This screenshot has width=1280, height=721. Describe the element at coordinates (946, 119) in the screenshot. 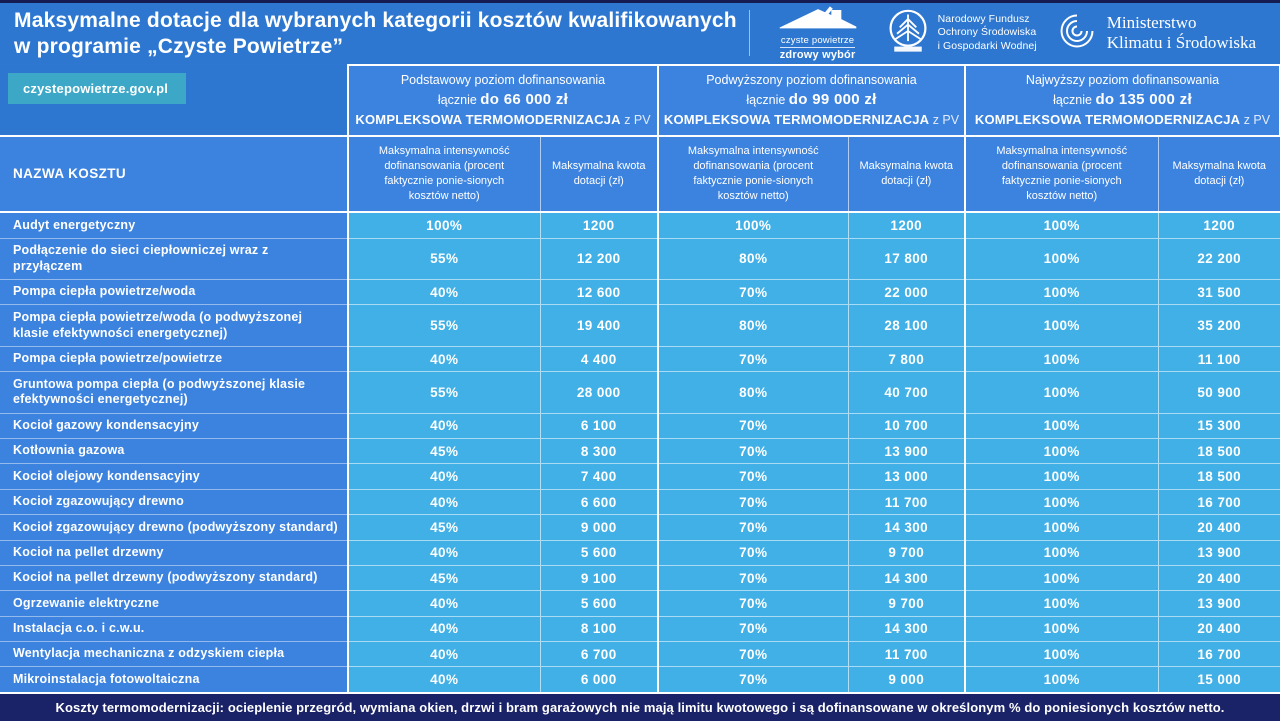

I see `group-pv: z PV` at that location.